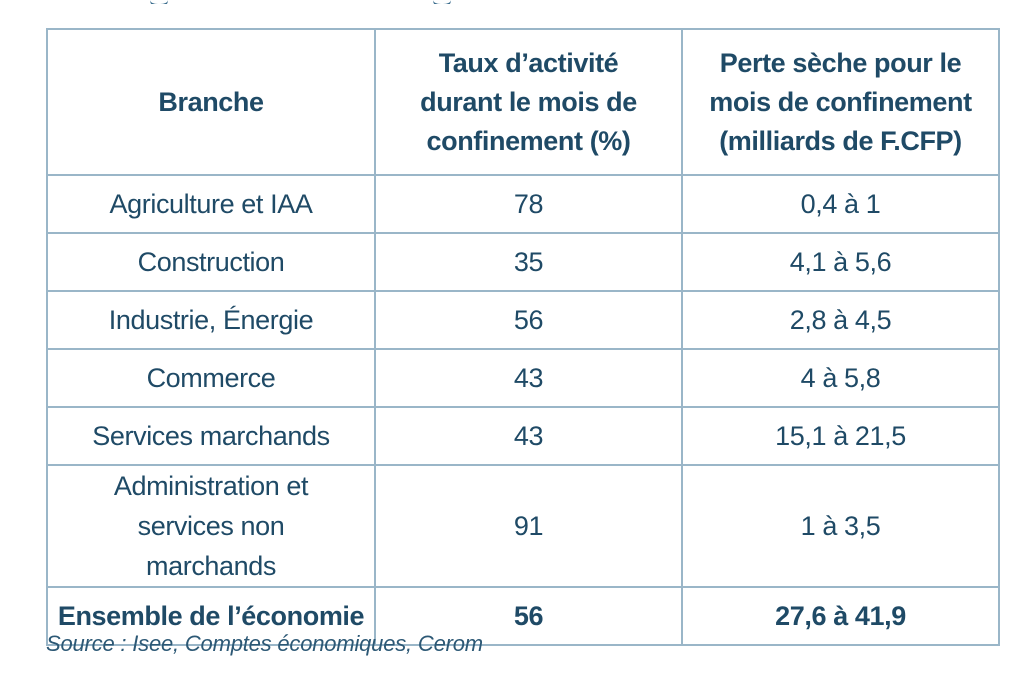  What do you see at coordinates (211, 320) in the screenshot?
I see `cell-branche: Industrie, Énergie` at bounding box center [211, 320].